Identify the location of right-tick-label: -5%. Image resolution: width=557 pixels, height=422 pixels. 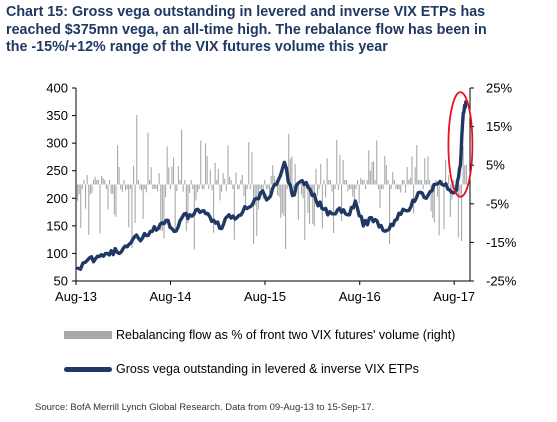
(498, 203).